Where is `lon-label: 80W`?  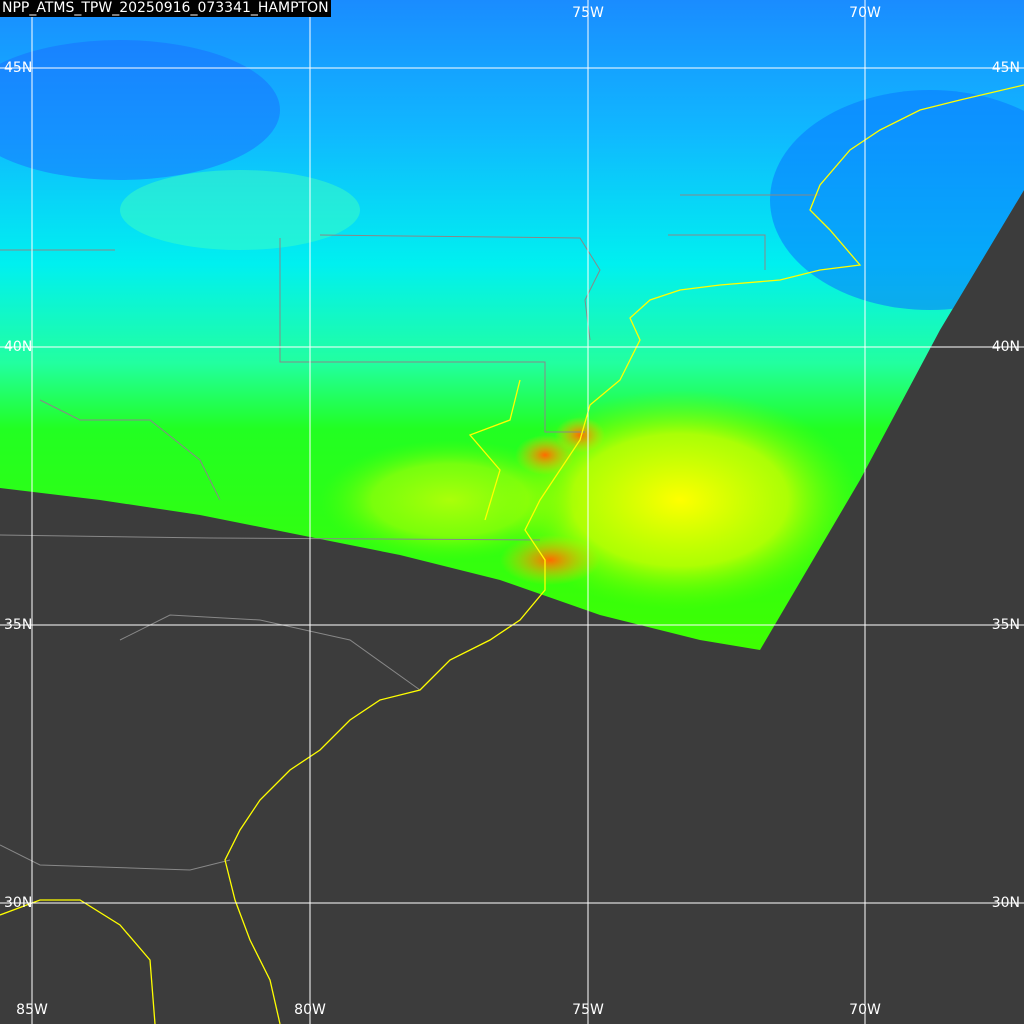 lon-label: 80W is located at coordinates (310, 1010).